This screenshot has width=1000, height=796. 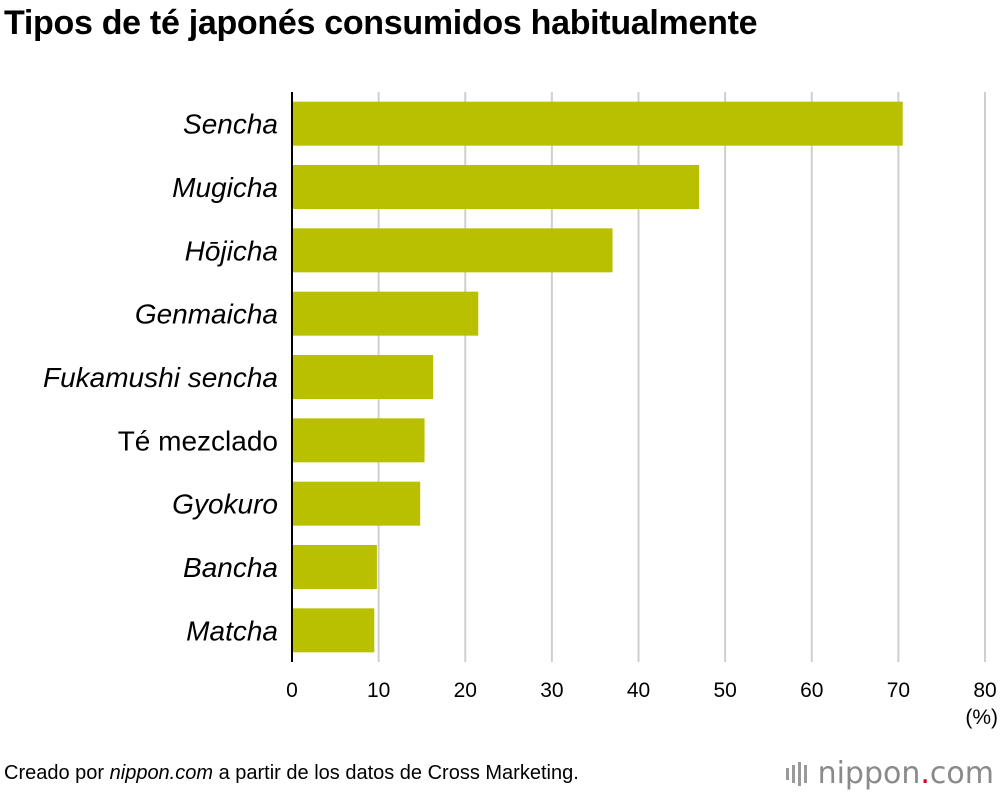 I want to click on x-tick-label: 80, so click(x=984, y=690).